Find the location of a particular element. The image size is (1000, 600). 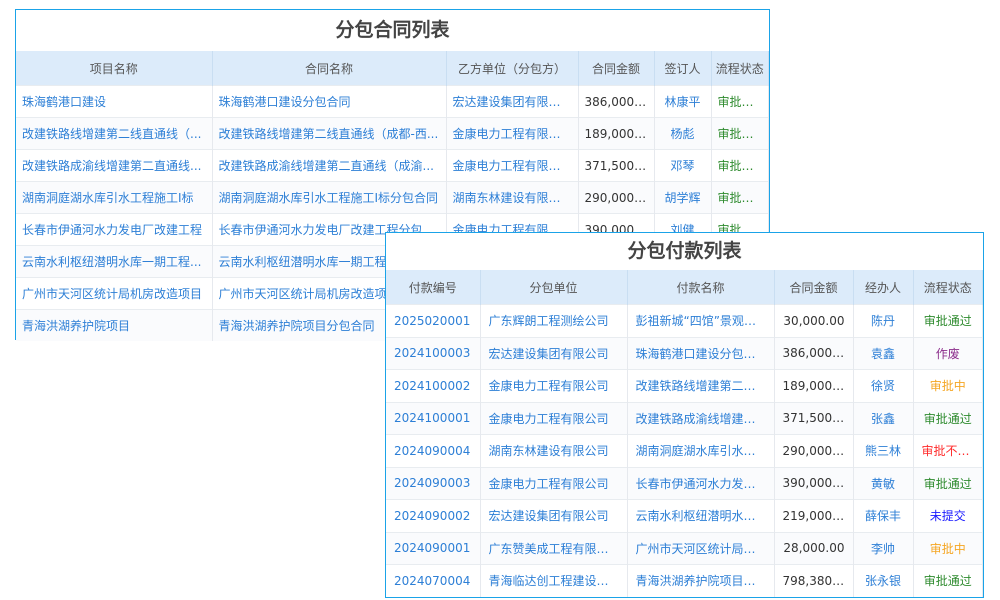

cell-col1: 2024090001 is located at coordinates (433, 548).